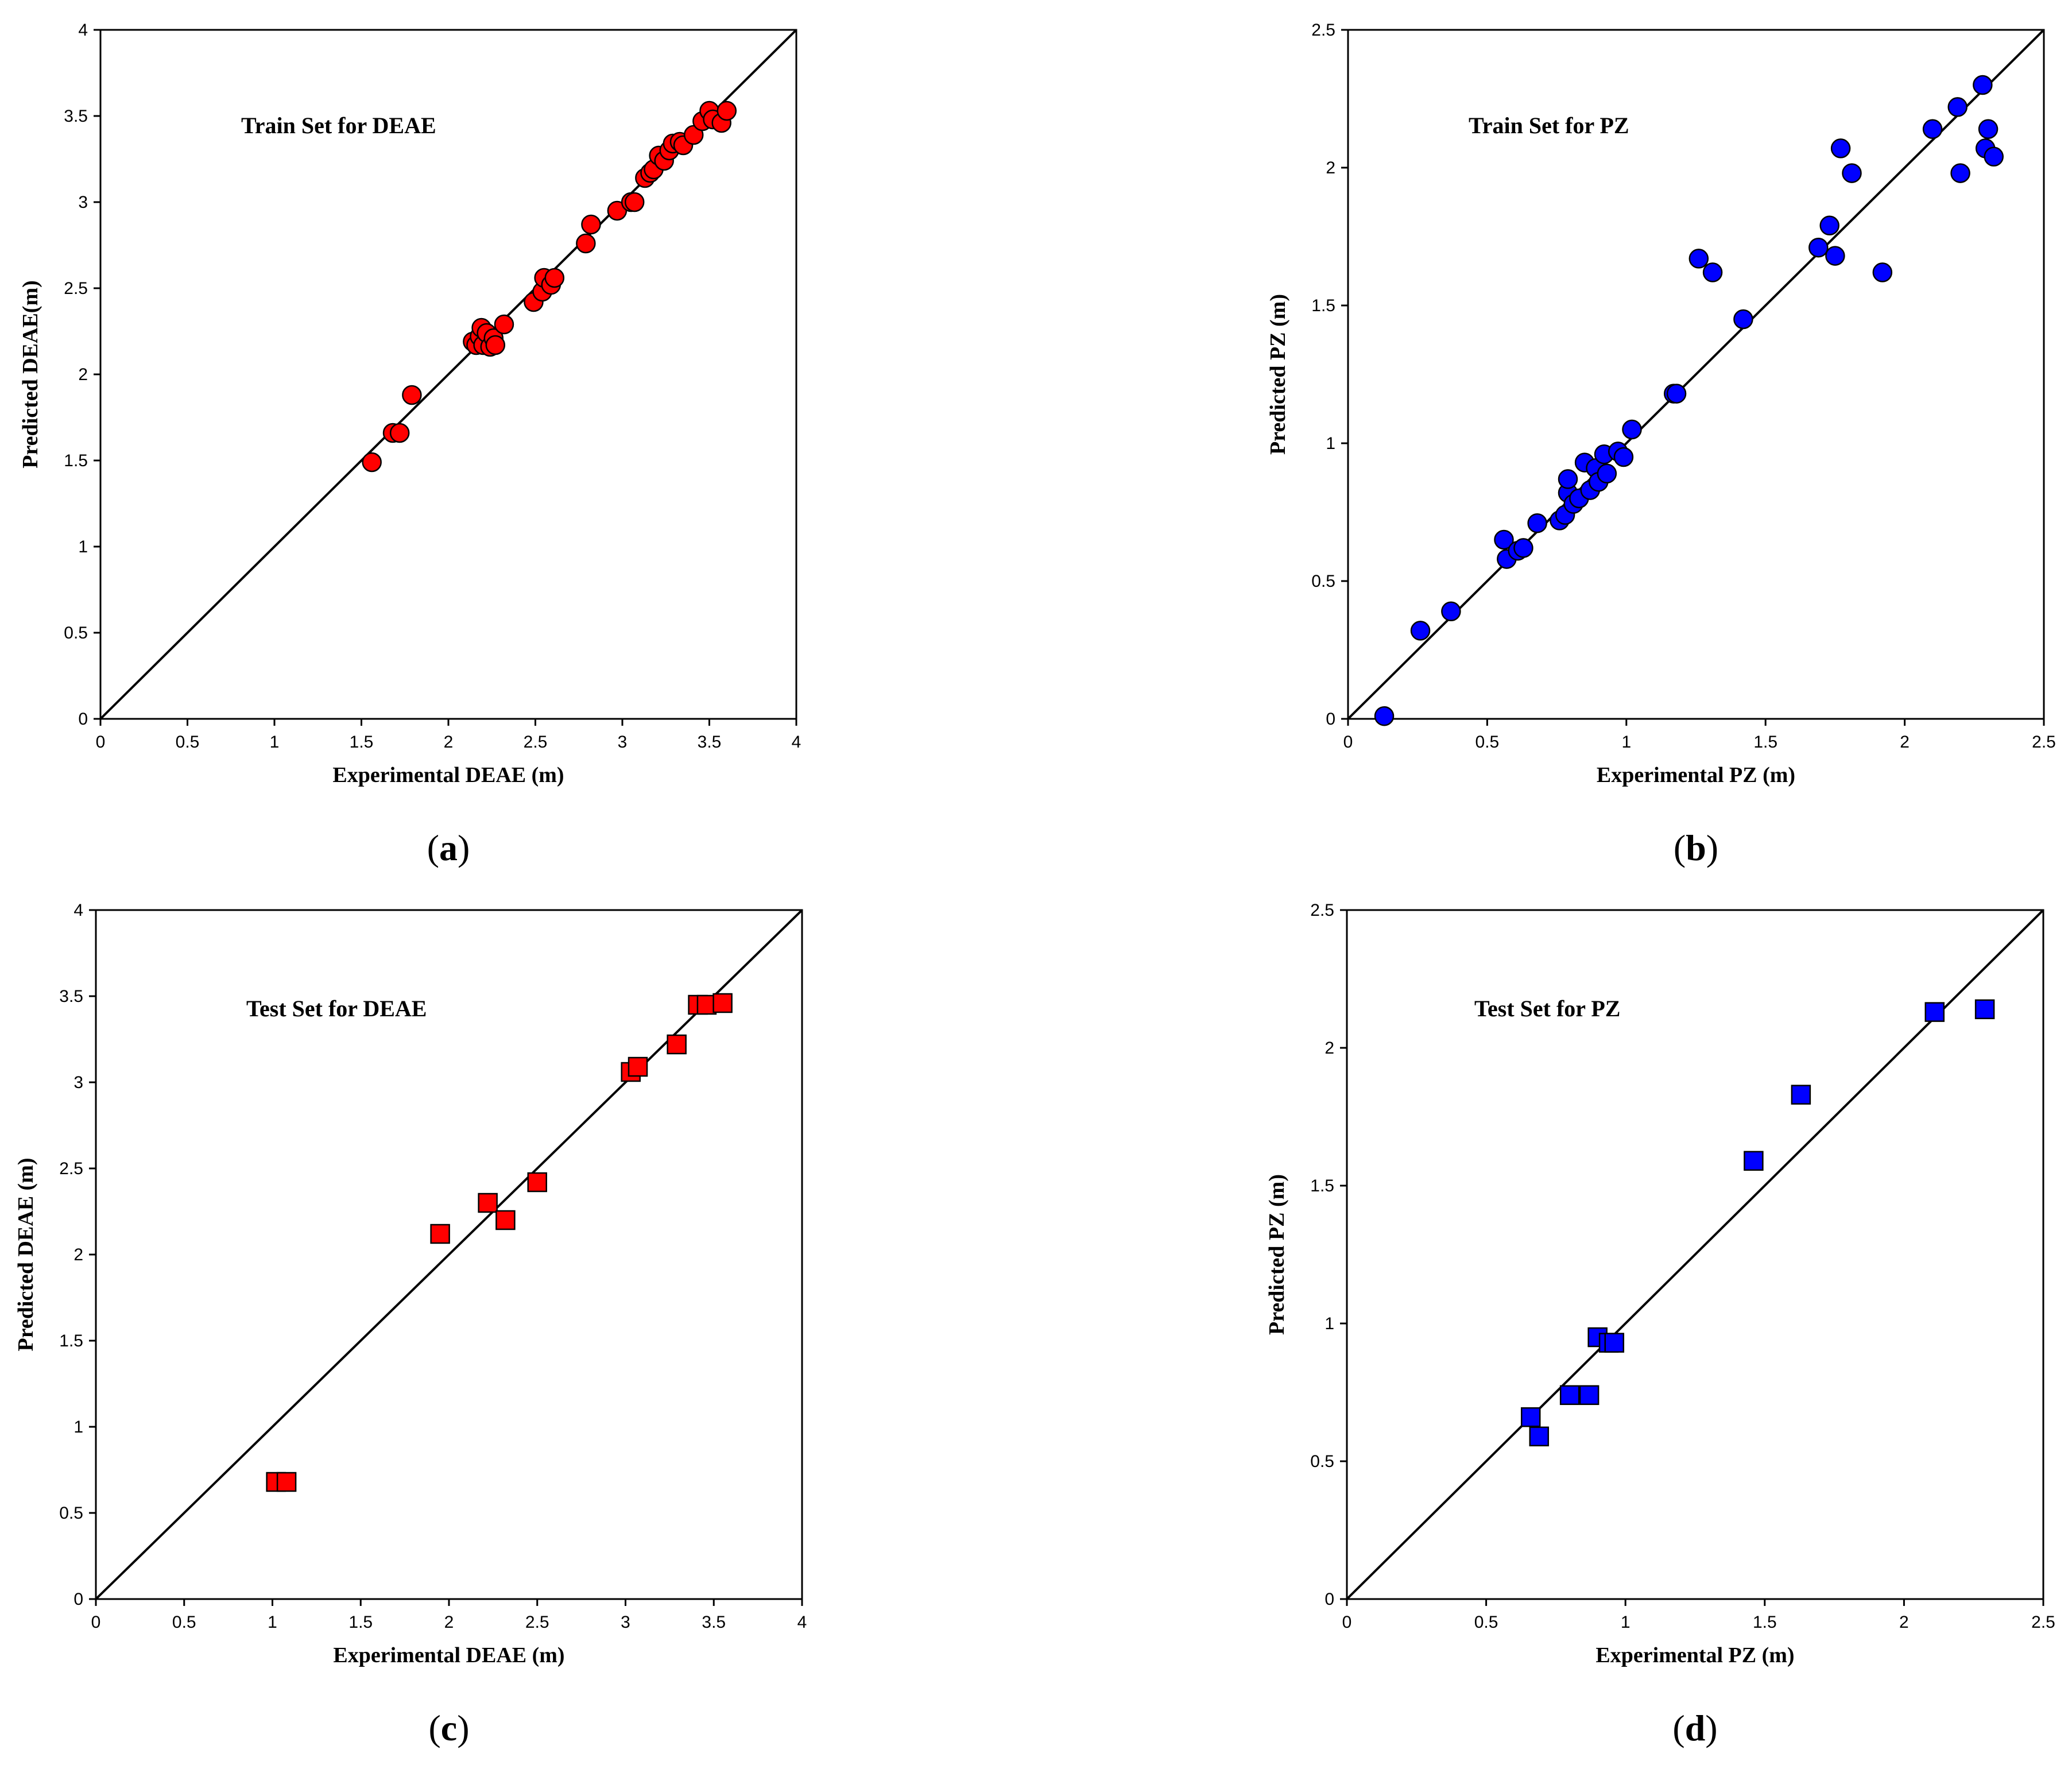 The width and height of the screenshot is (2072, 1769). What do you see at coordinates (448, 775) in the screenshot?
I see `x-axis-title: Experimental DEAE (m)` at bounding box center [448, 775].